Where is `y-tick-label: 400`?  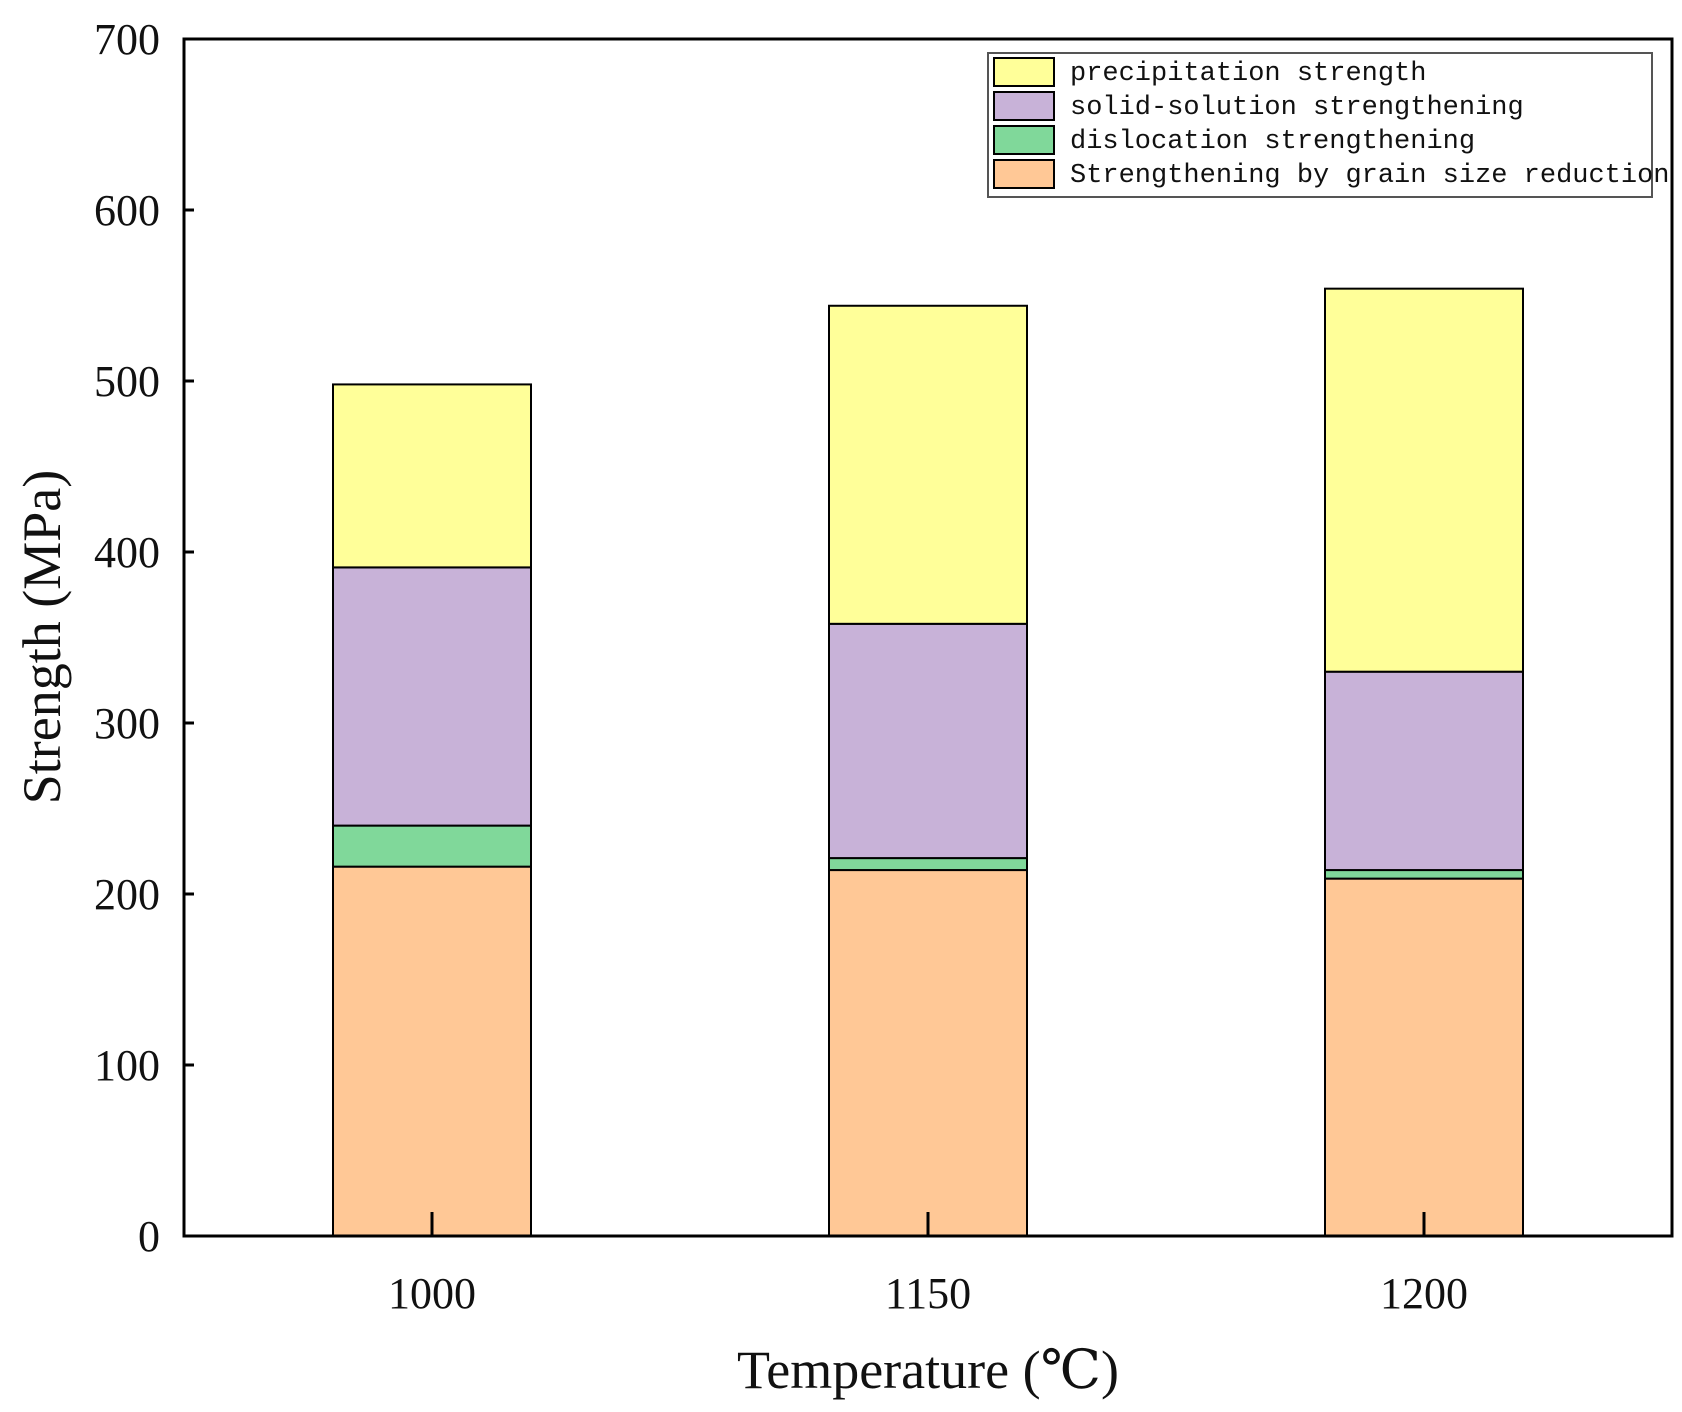 y-tick-label: 400 is located at coordinates (127, 552).